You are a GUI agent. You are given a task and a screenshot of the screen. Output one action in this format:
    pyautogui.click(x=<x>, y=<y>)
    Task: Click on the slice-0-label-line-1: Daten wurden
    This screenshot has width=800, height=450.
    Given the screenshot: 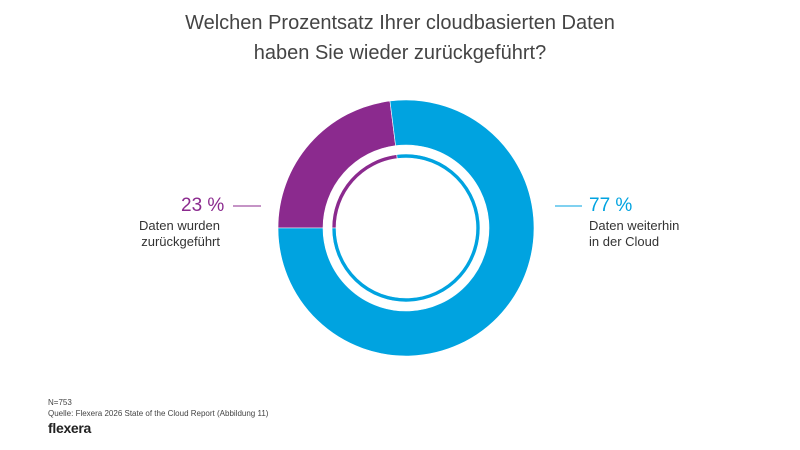 What is the action you would take?
    pyautogui.click(x=179, y=225)
    